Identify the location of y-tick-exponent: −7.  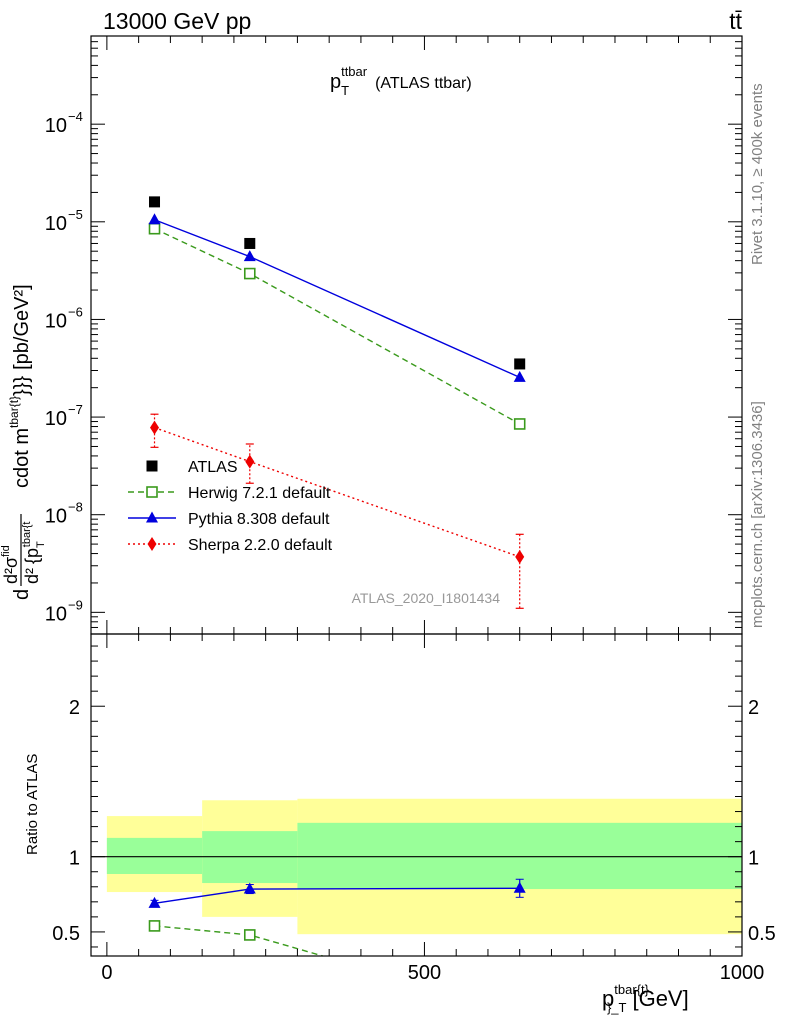
(75, 409).